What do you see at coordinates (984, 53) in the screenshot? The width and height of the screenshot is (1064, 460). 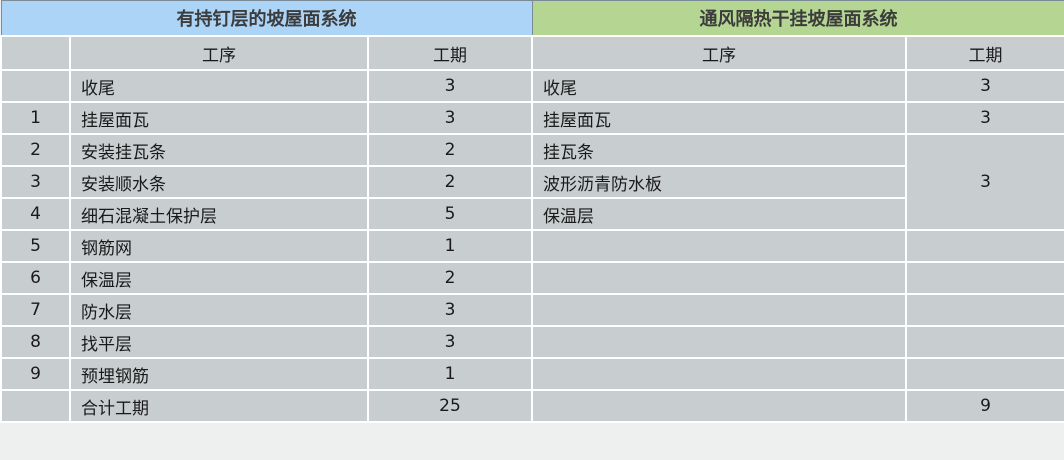 I see `right-duration-header: 工期` at bounding box center [984, 53].